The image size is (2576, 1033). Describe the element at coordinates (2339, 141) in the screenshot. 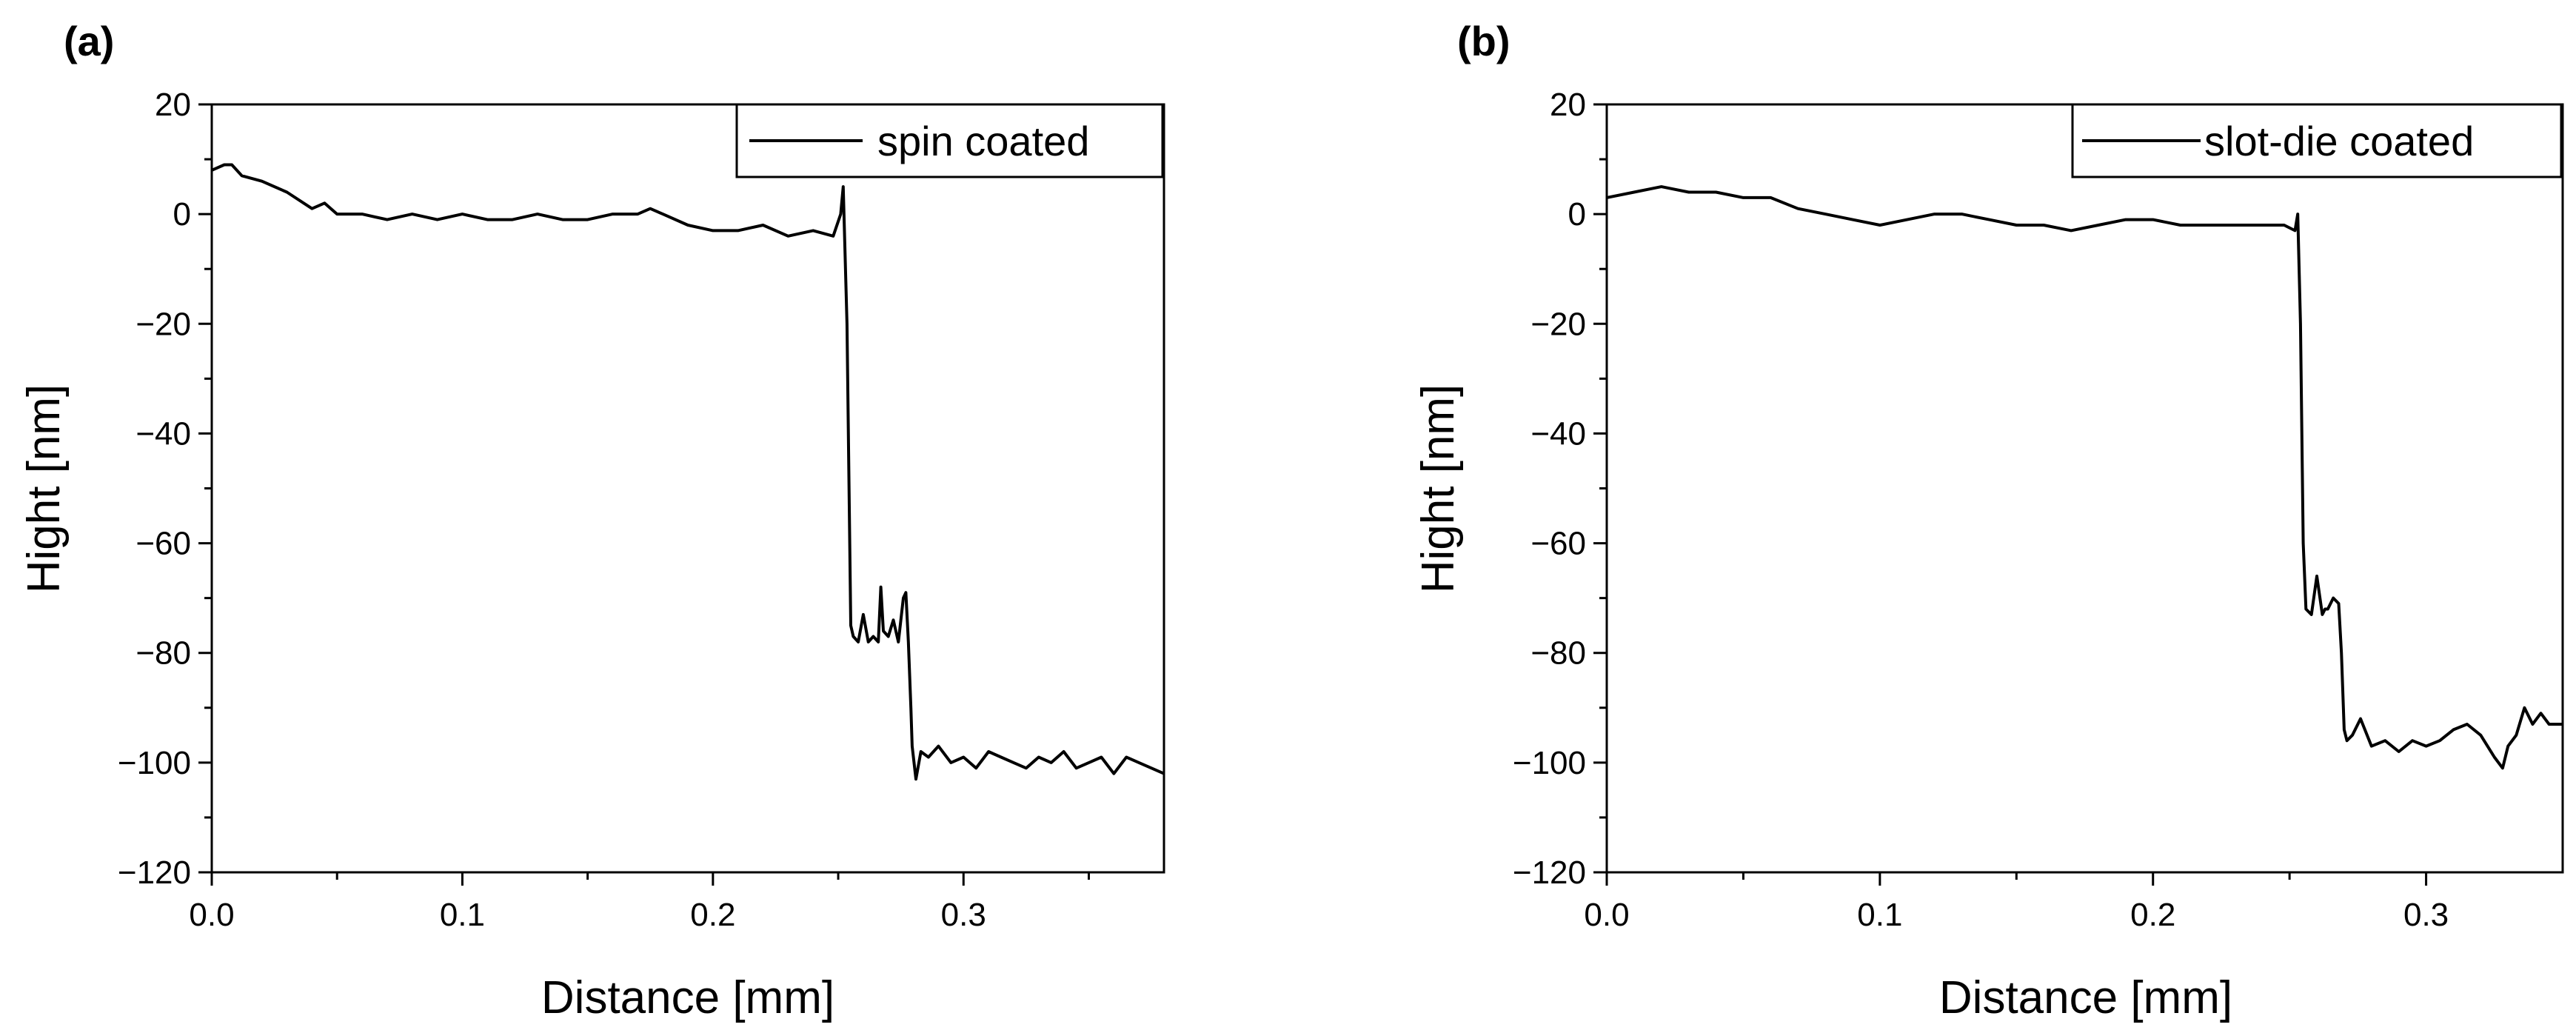

I see `legend-label: slot-die coated` at that location.